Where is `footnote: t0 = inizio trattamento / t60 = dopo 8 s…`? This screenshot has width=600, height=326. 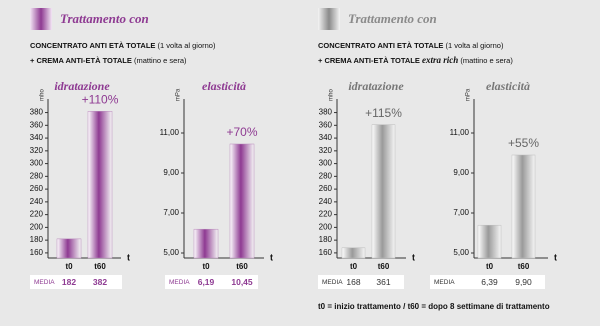 footnote: t0 = inizio trattamento / t60 = dopo 8 s… is located at coordinates (434, 306).